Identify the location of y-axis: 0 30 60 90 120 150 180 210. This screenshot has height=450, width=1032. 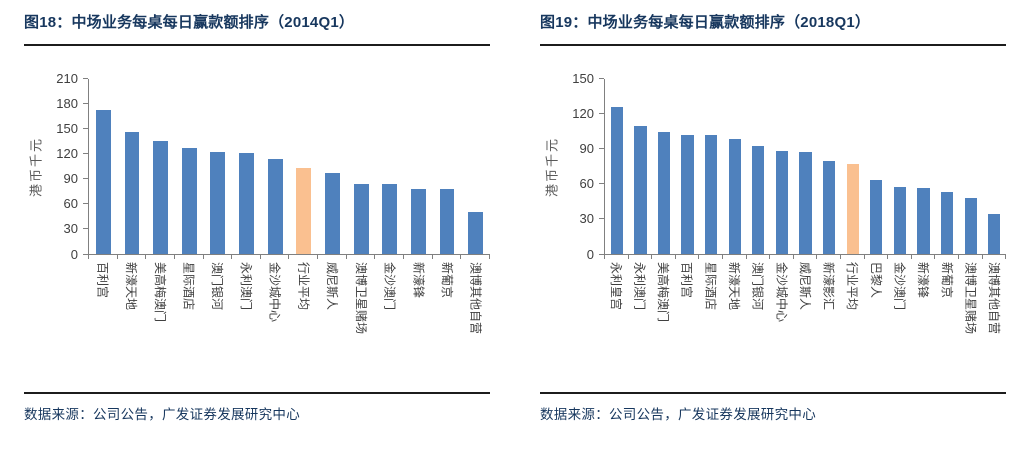
(67, 166).